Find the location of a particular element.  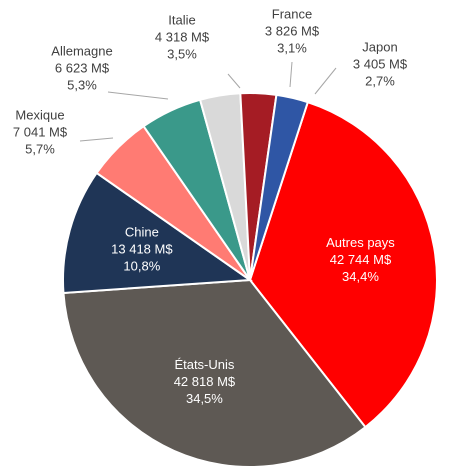

slice-label: Chine is located at coordinates (142, 232).